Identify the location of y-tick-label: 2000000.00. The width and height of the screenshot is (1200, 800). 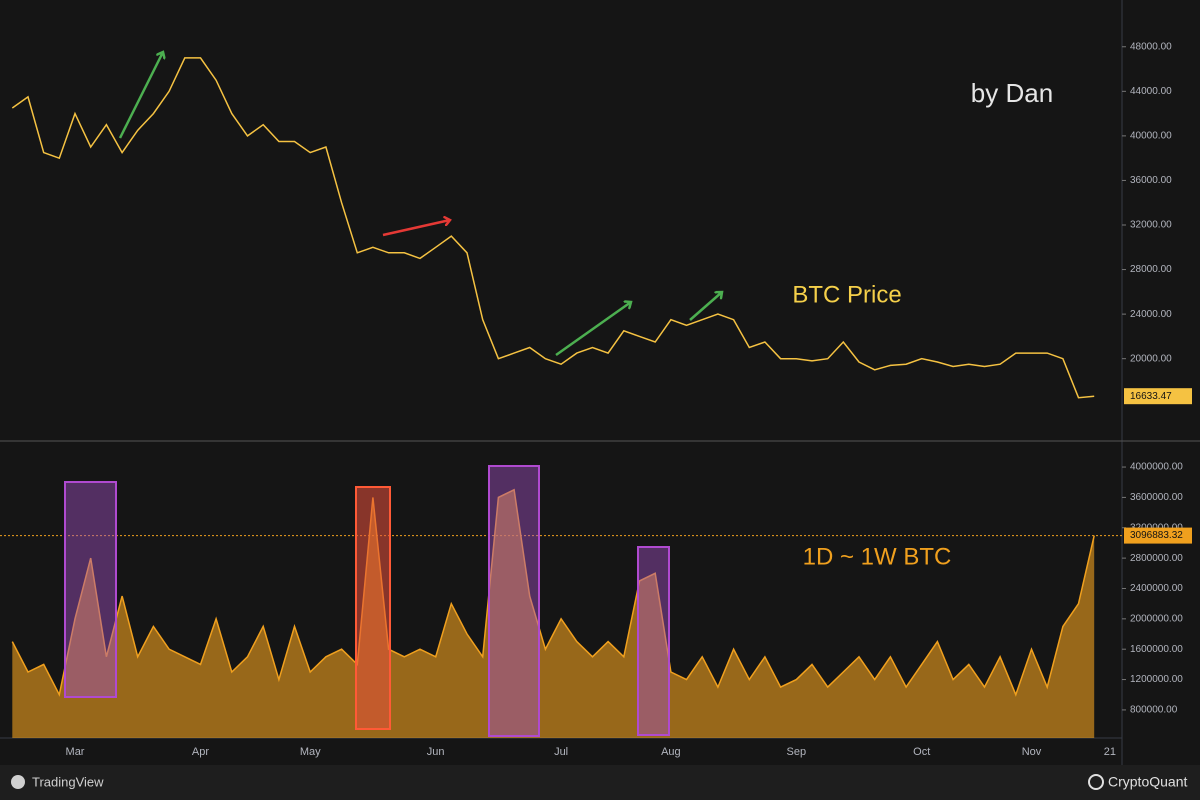
(1156, 618).